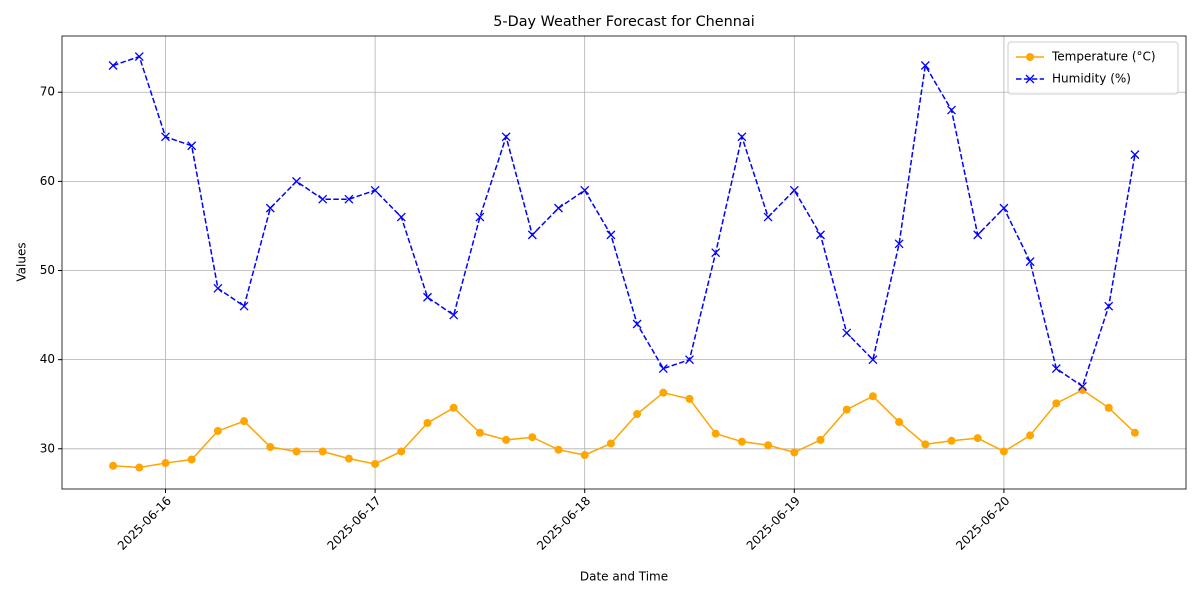  I want to click on y-tick-label: 60, so click(47, 181).